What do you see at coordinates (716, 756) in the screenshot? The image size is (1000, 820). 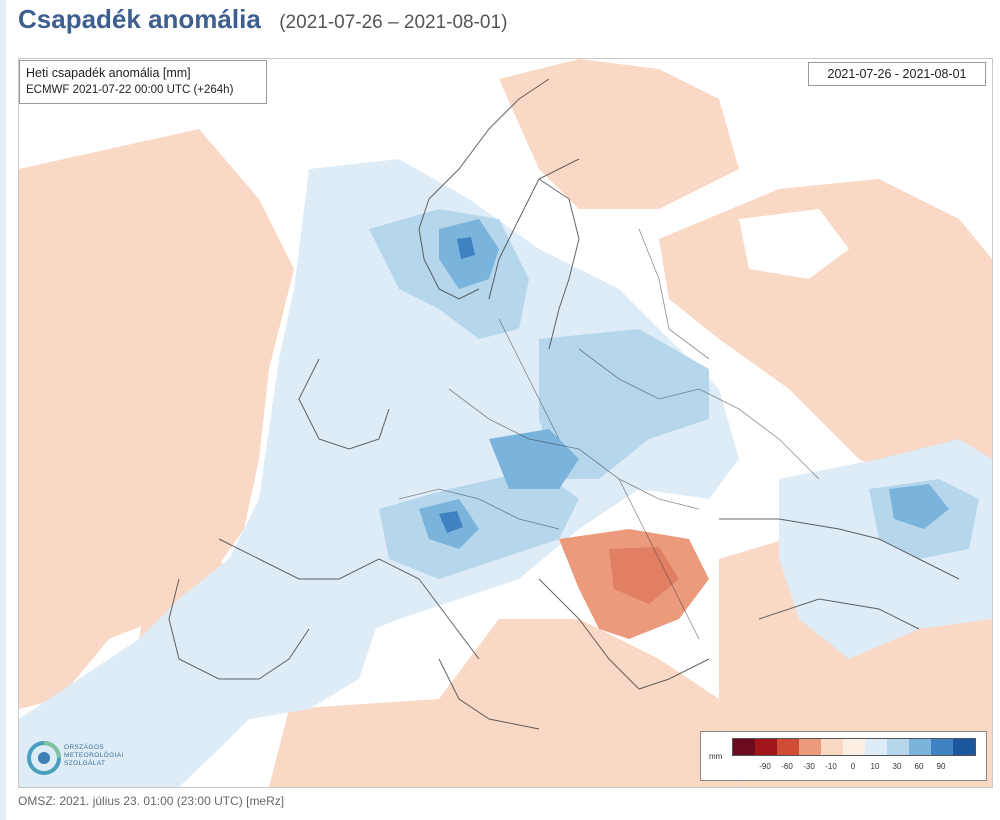 I see `legend-unit: mm` at bounding box center [716, 756].